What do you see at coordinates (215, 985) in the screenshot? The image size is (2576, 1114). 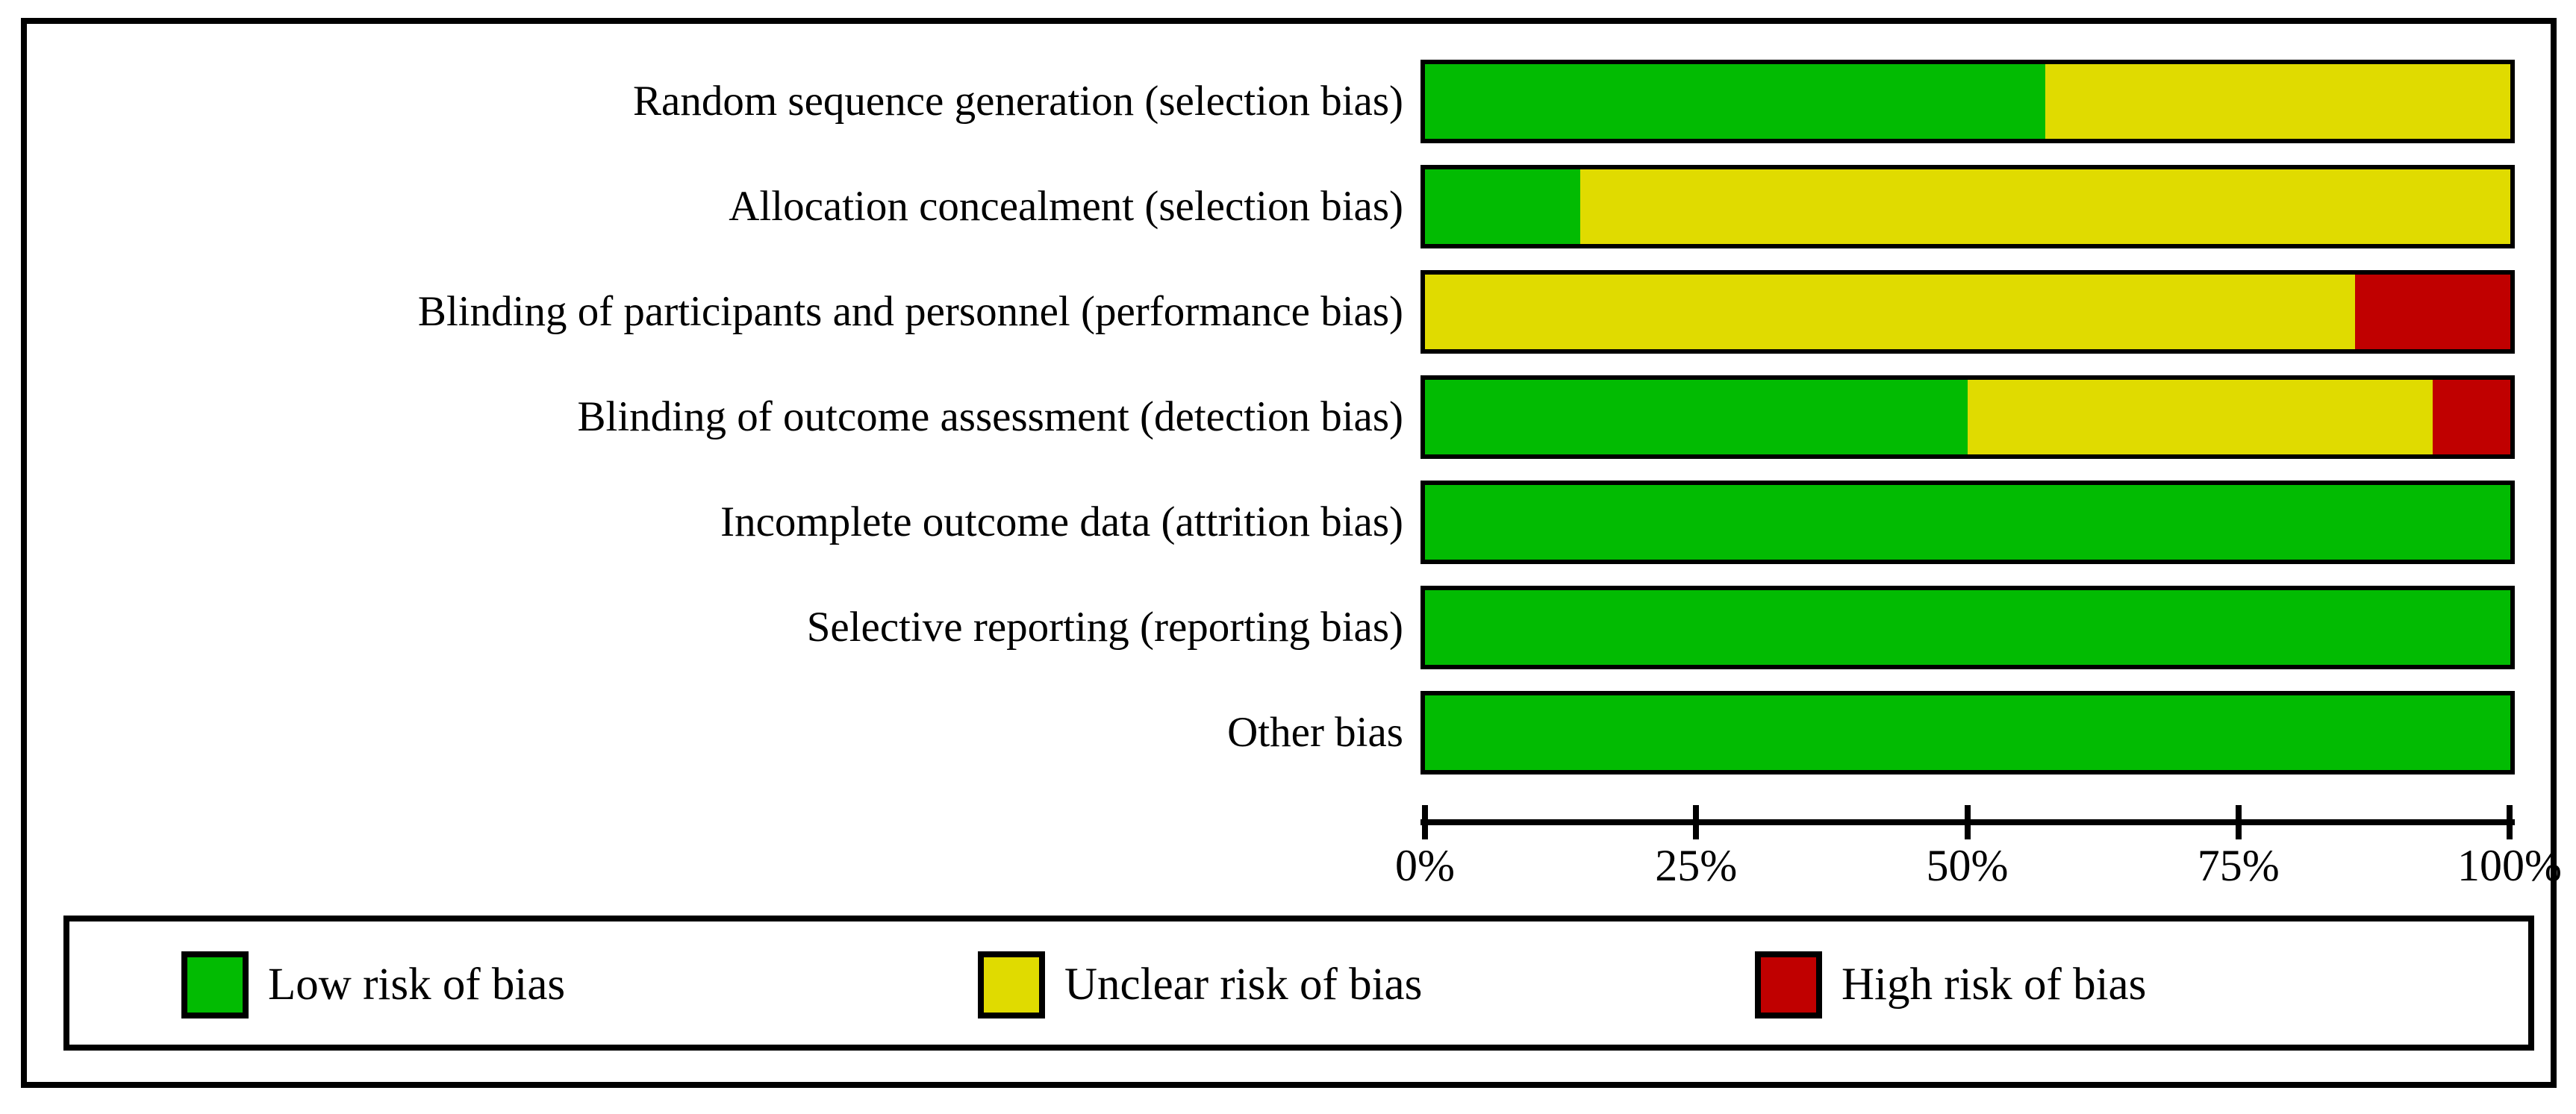 I see `low-risk-of-bias-swatch` at bounding box center [215, 985].